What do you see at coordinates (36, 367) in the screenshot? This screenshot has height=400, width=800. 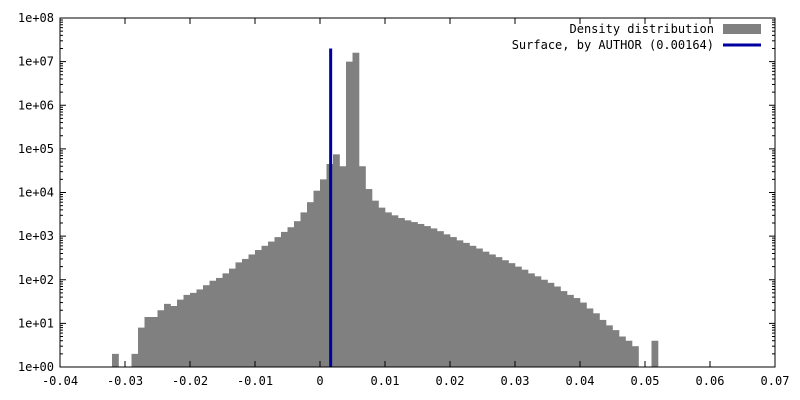 I see `y-tick-label: 1e+00` at bounding box center [36, 367].